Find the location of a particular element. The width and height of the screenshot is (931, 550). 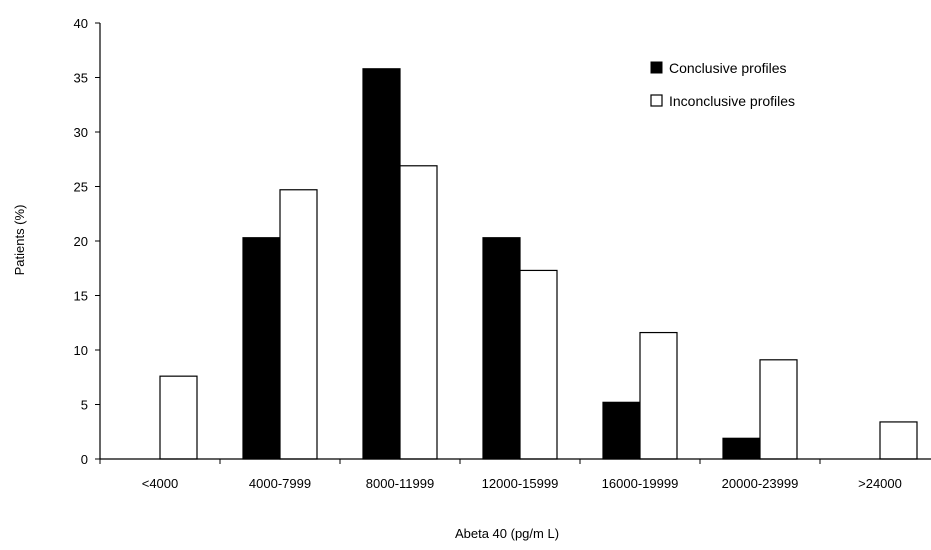

x-tick-label-5: 20000-23999 is located at coordinates (760, 483).